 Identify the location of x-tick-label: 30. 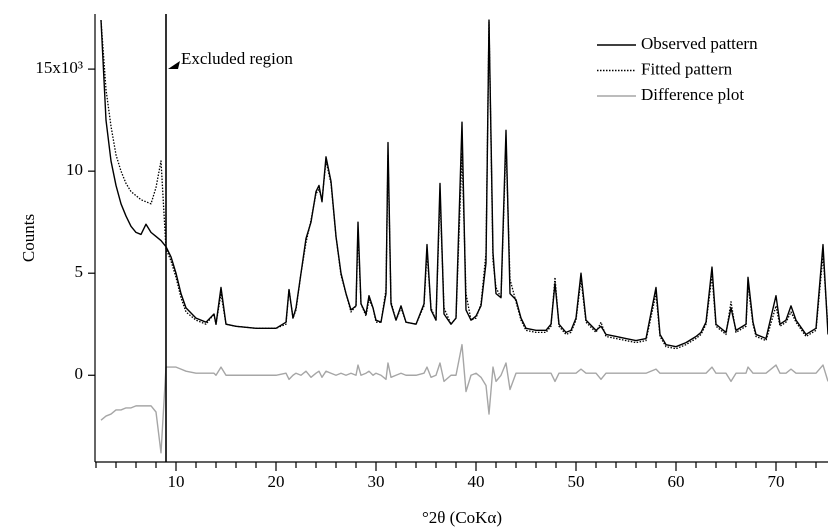
(376, 481).